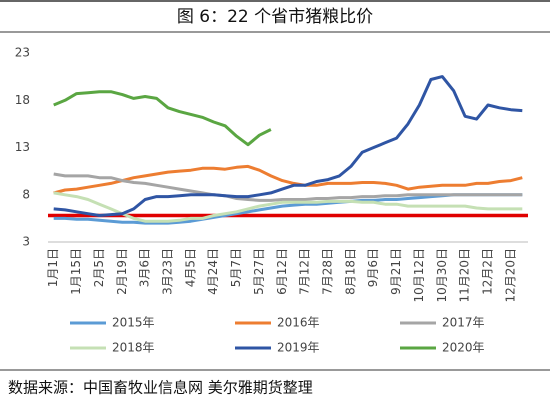 The width and height of the screenshot is (550, 407). I want to click on y-tick-label: 3, so click(26, 242).